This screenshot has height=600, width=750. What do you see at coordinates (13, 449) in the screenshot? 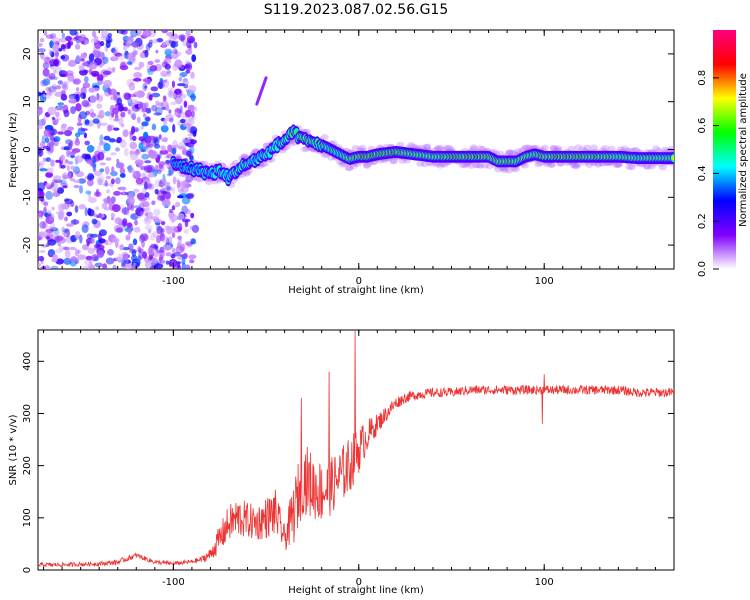
I see `snr-ylabel: SNR (10 * v/v)` at bounding box center [13, 449].